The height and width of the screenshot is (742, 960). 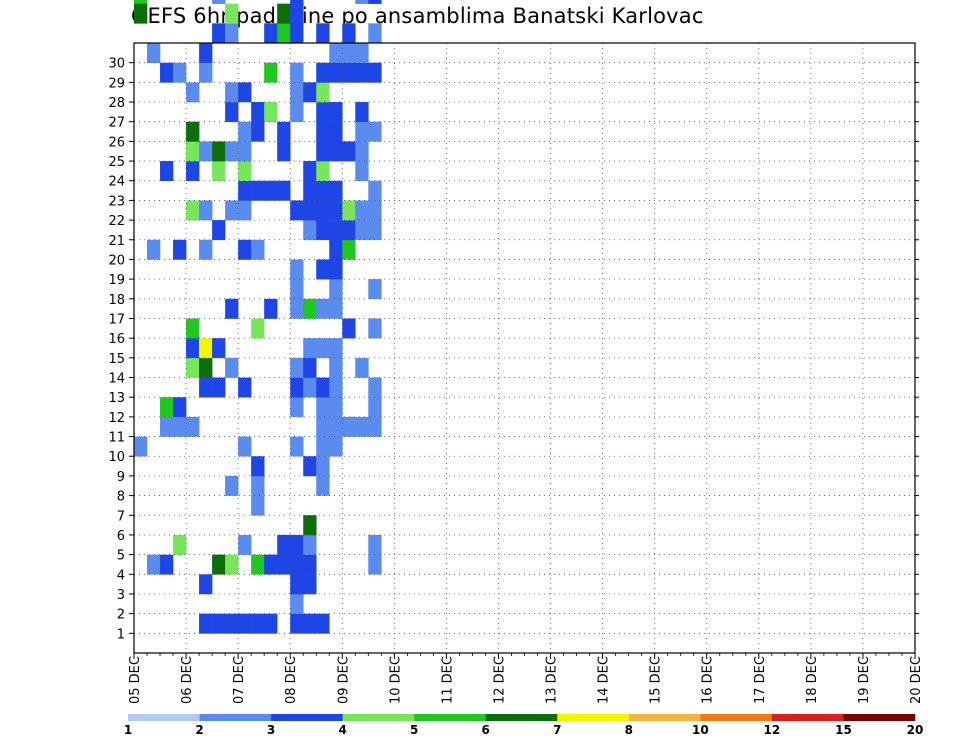 What do you see at coordinates (116, 182) in the screenshot?
I see `y-tick-label: 24` at bounding box center [116, 182].